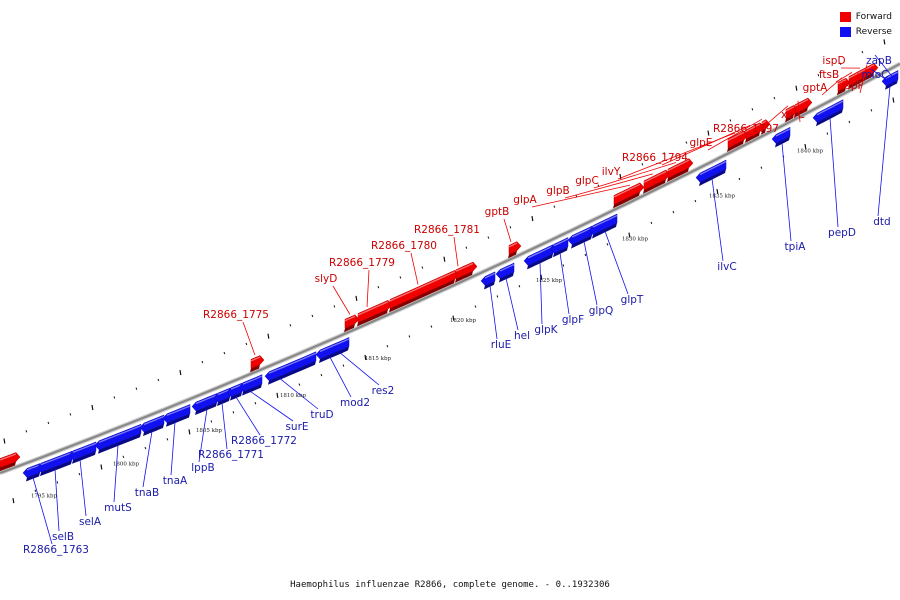 The image size is (900, 600). I want to click on label-r2866-1772: R2866_1772, so click(264, 441).